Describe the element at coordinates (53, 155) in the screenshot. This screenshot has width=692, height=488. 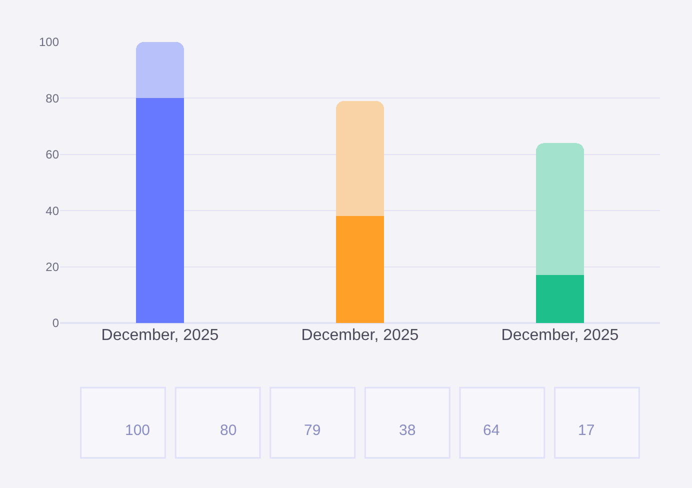
I see `y-tick-label: 60` at that location.